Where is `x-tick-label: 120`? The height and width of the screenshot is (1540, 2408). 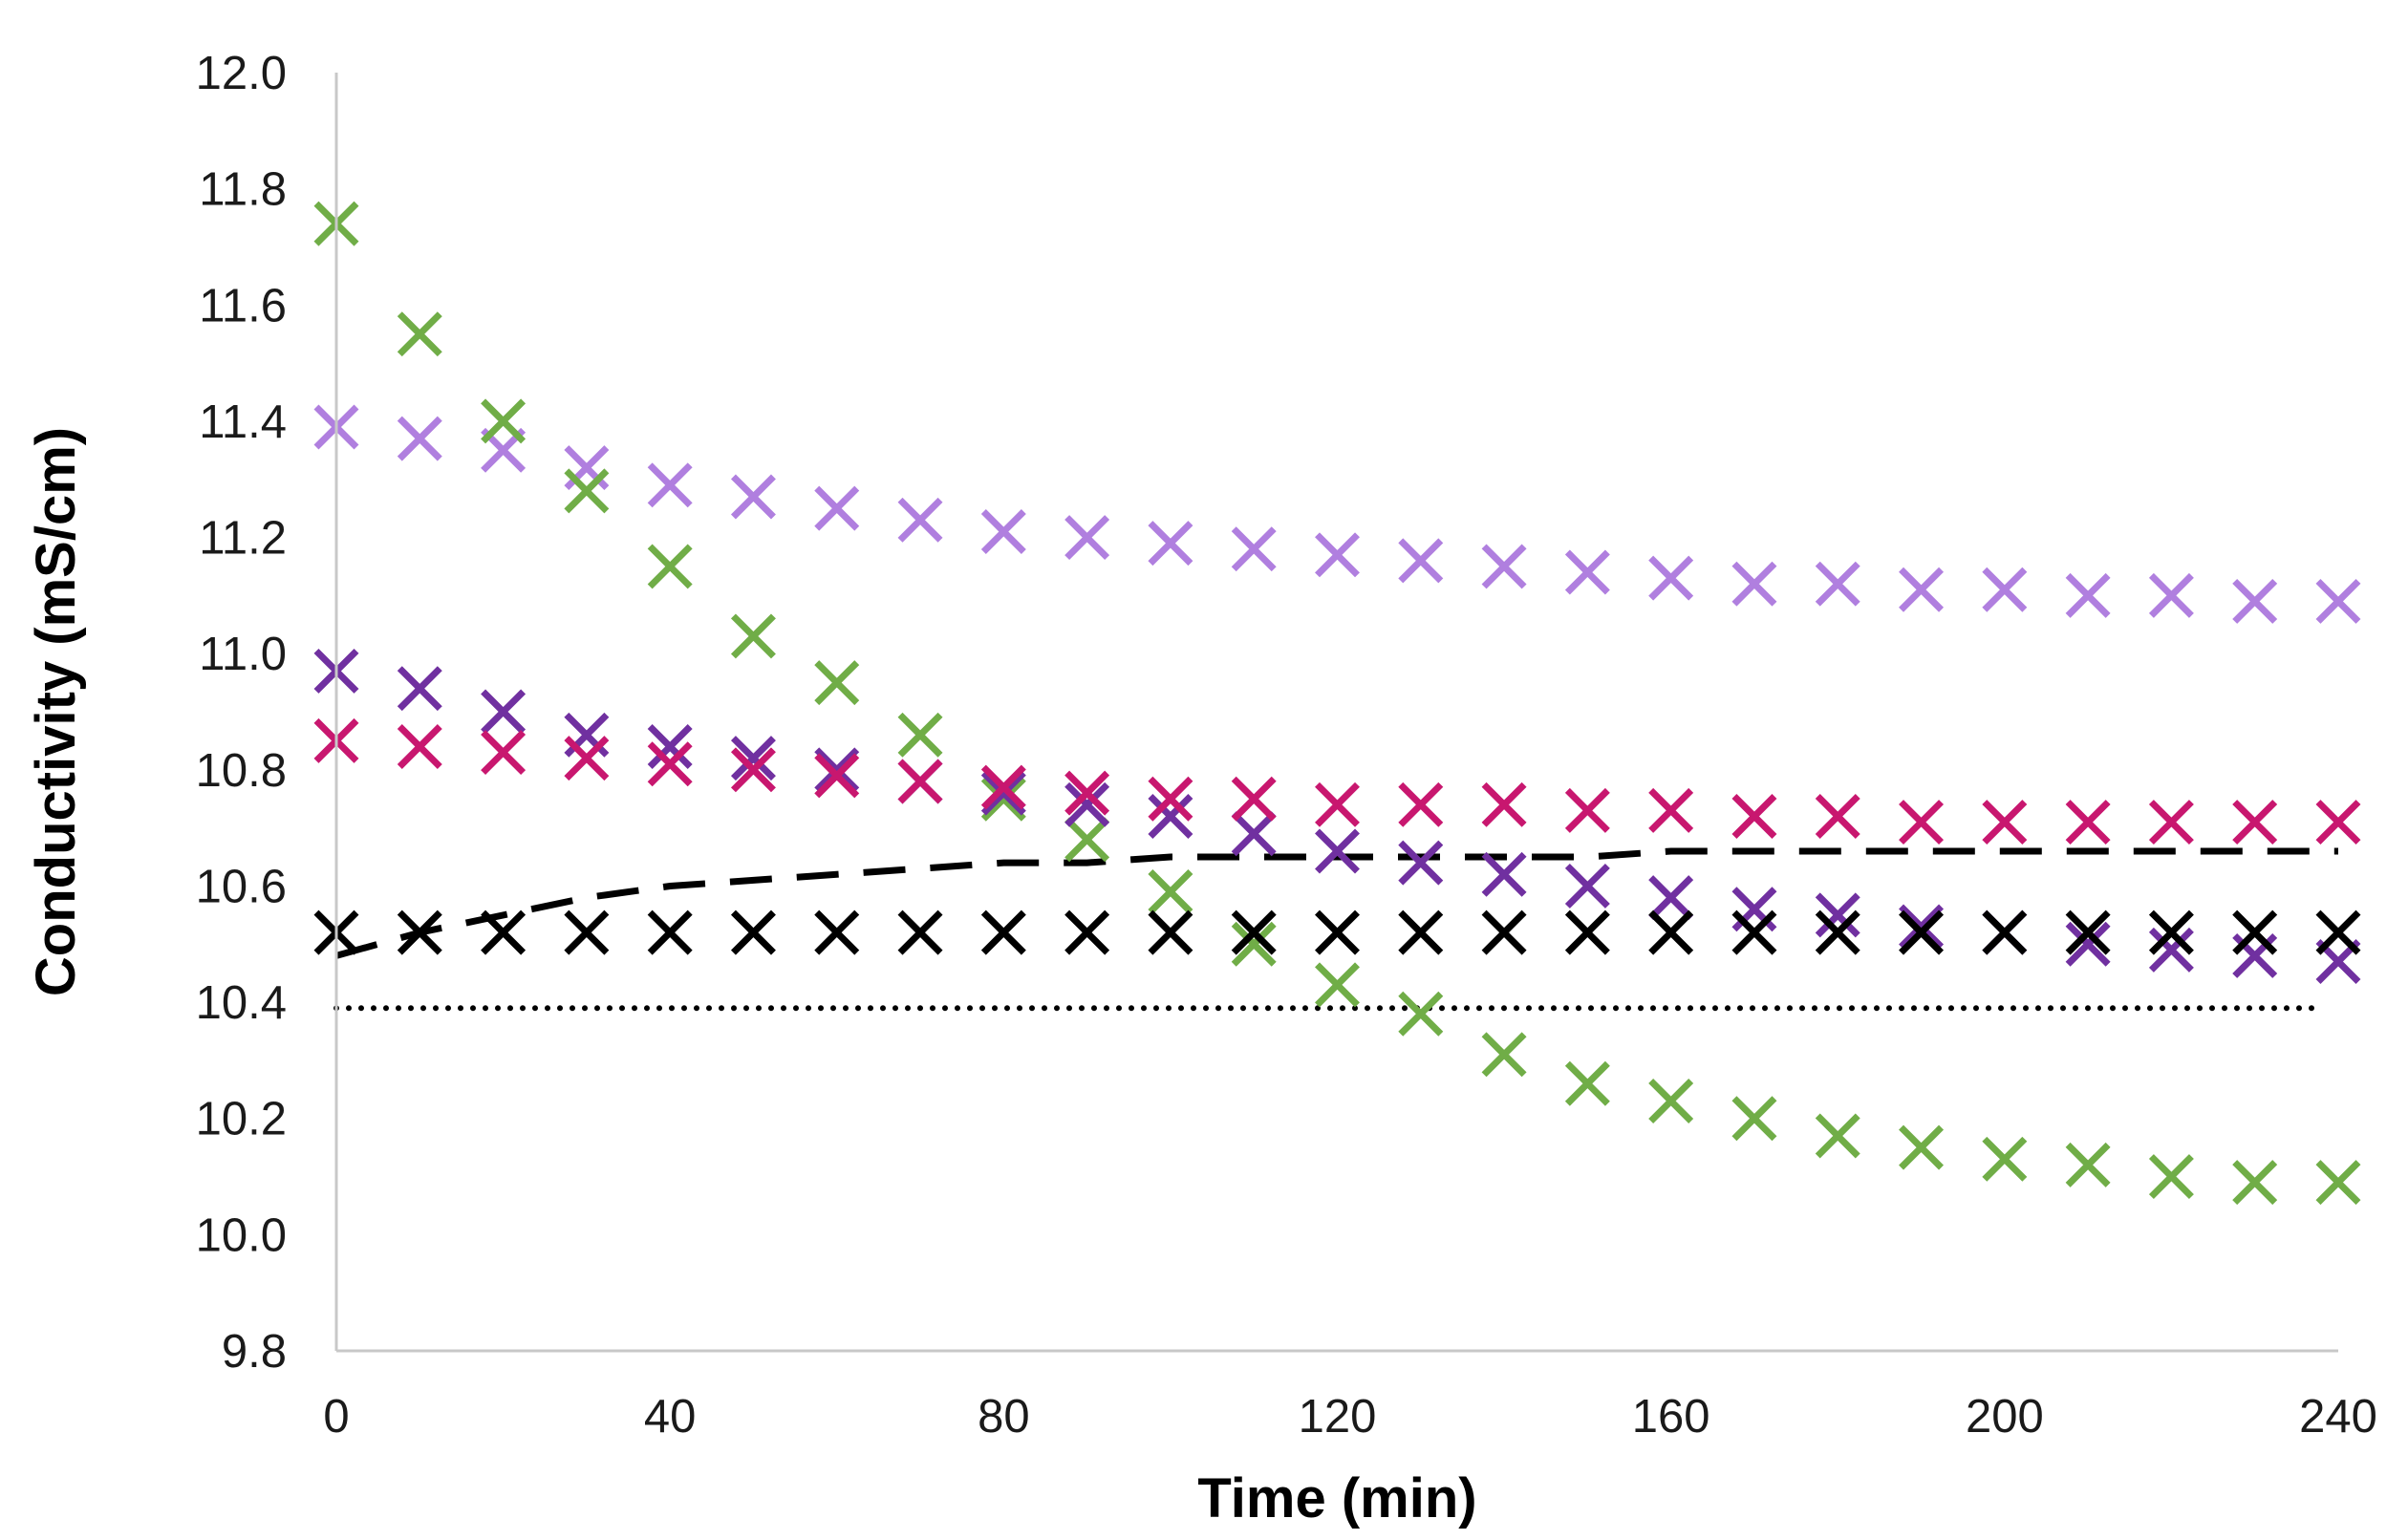 x-tick-label: 120 is located at coordinates (1338, 1417).